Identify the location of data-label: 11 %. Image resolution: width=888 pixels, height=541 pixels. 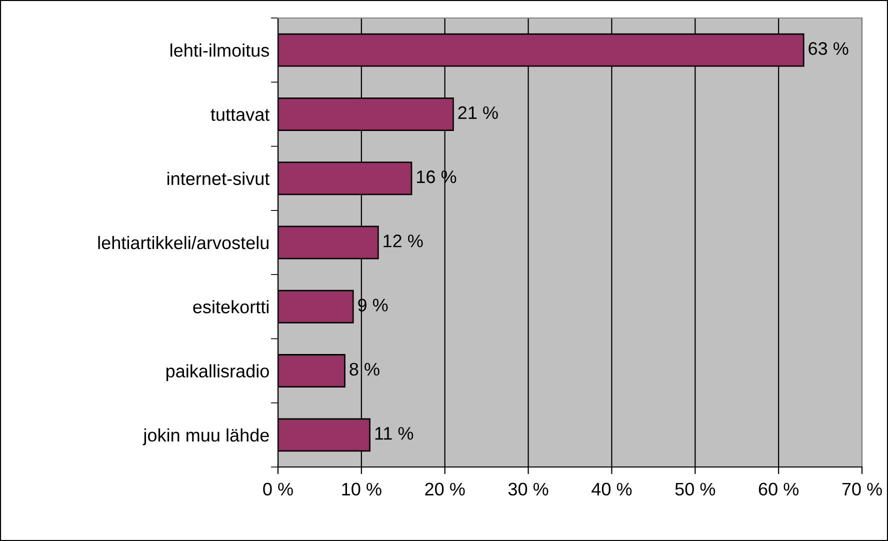
(394, 433).